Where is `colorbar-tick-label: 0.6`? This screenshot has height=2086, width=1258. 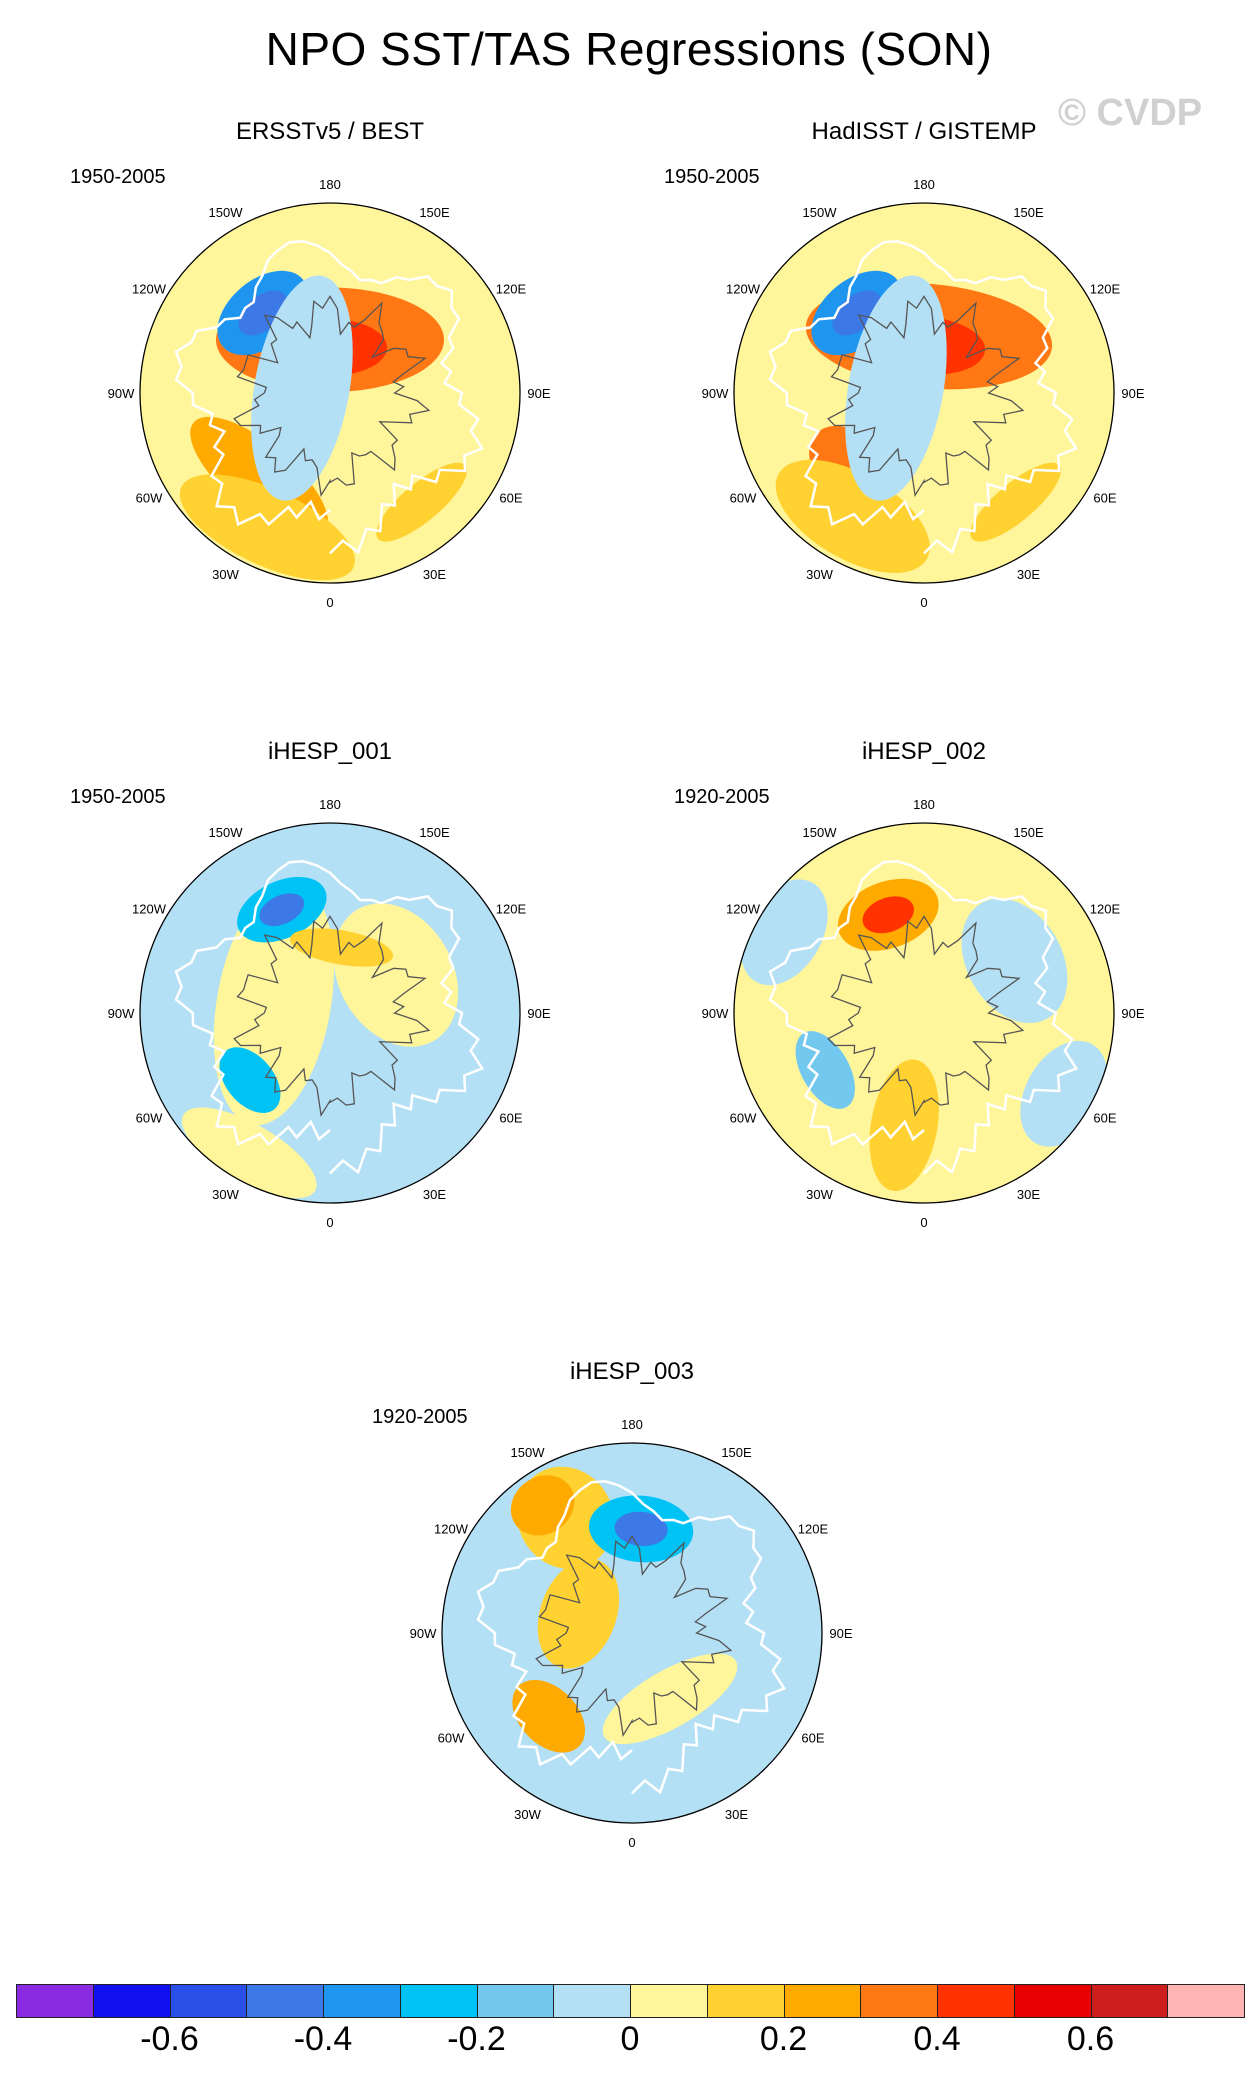
colorbar-tick-label: 0.6 is located at coordinates (1090, 2039).